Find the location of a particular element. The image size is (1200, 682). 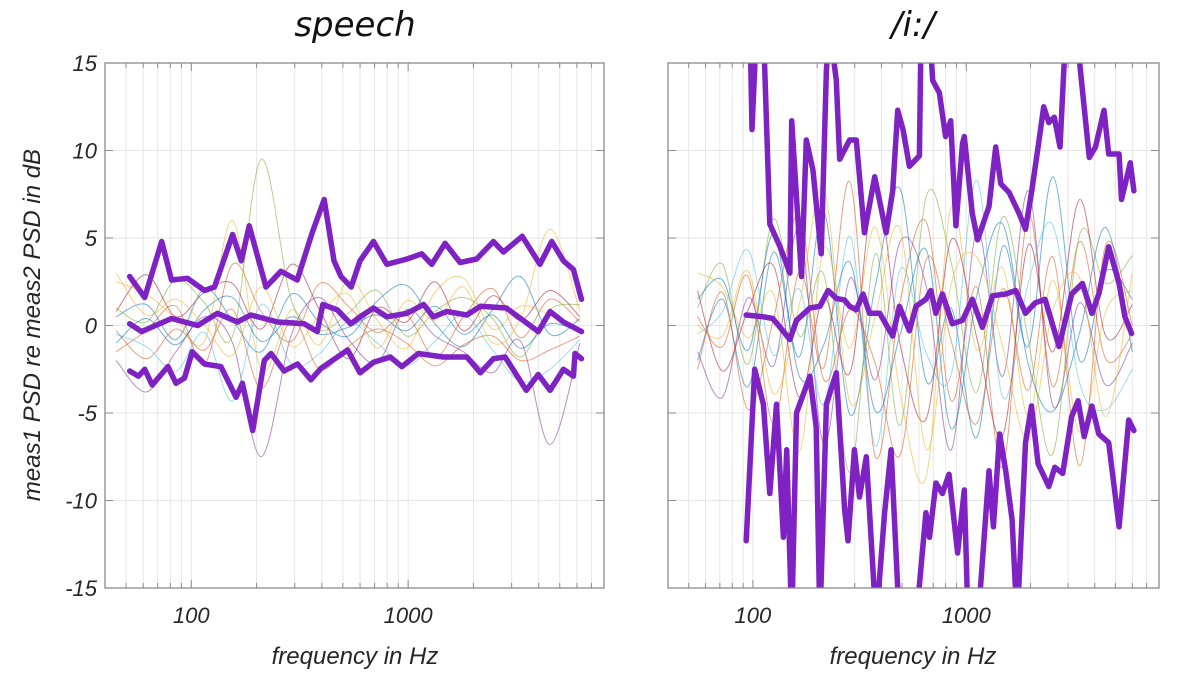

y-tick-label: -5 is located at coordinates (87, 413).